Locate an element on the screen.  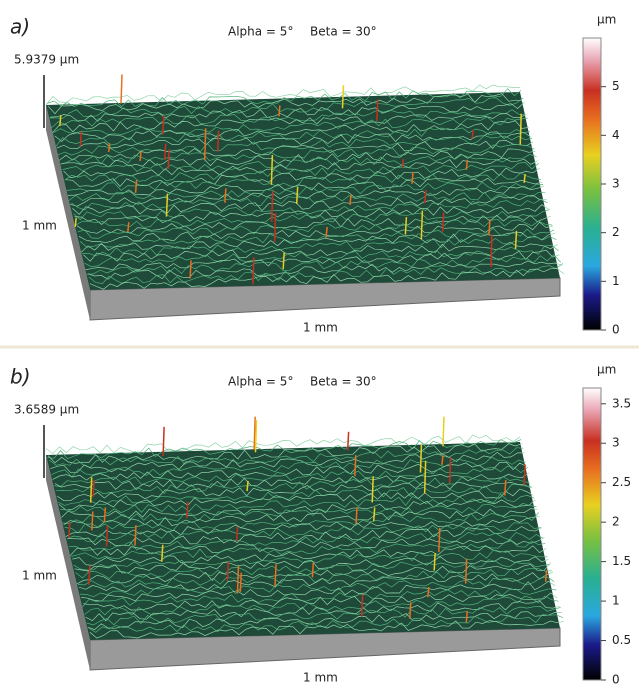
y-axis-label: 1 mm is located at coordinates (39, 226).